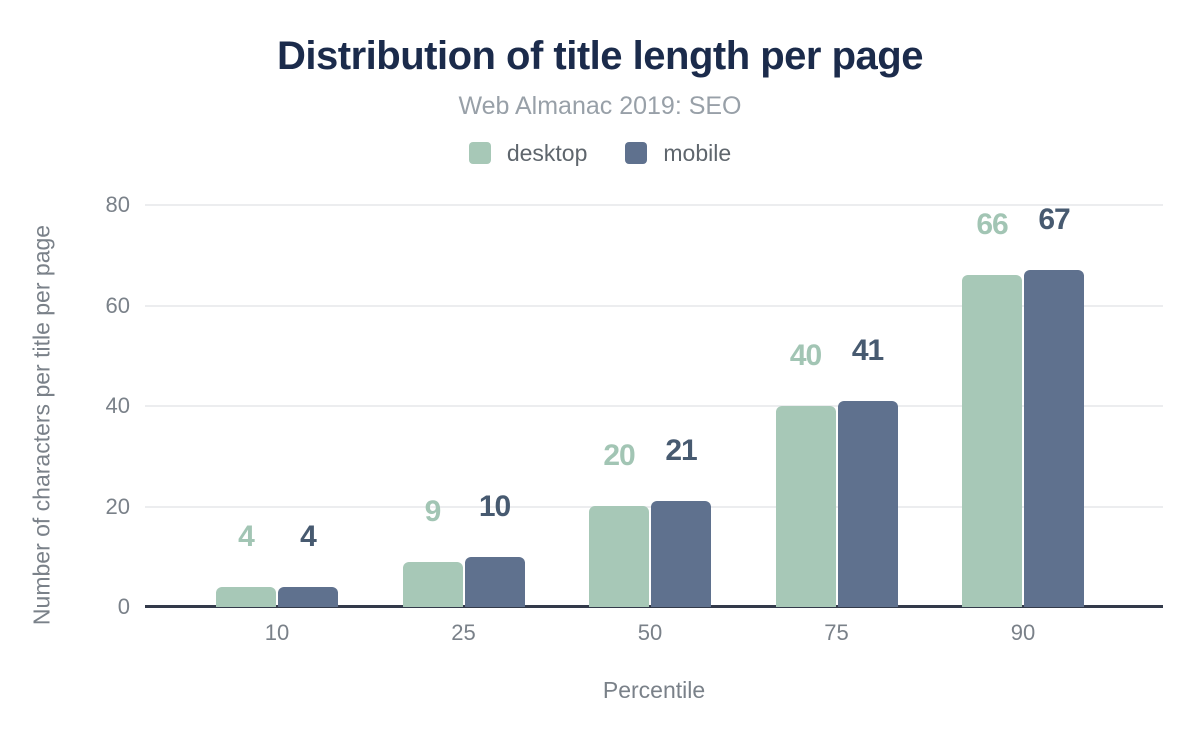  What do you see at coordinates (1054, 438) in the screenshot?
I see `bar-mobile-p90` at bounding box center [1054, 438].